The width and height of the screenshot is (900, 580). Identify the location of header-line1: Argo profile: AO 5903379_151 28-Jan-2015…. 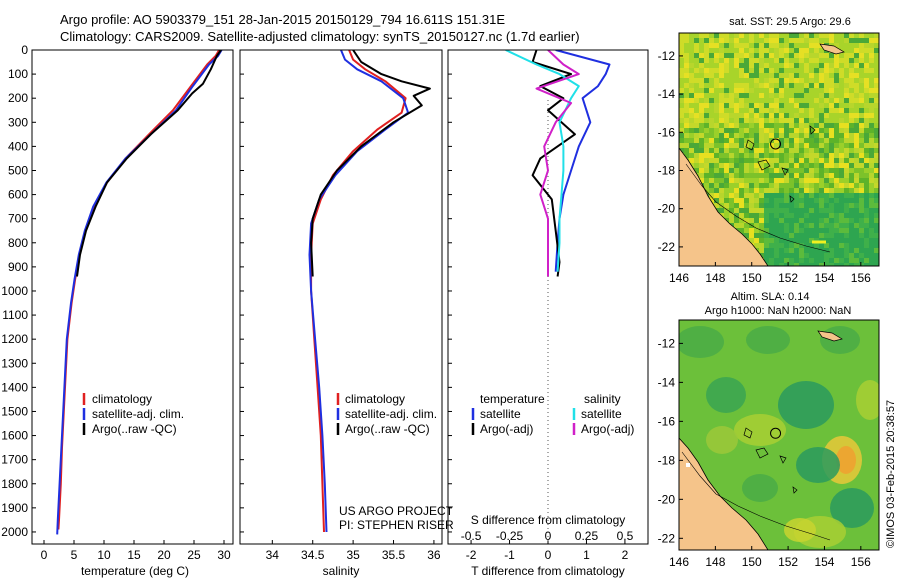
(282, 19).